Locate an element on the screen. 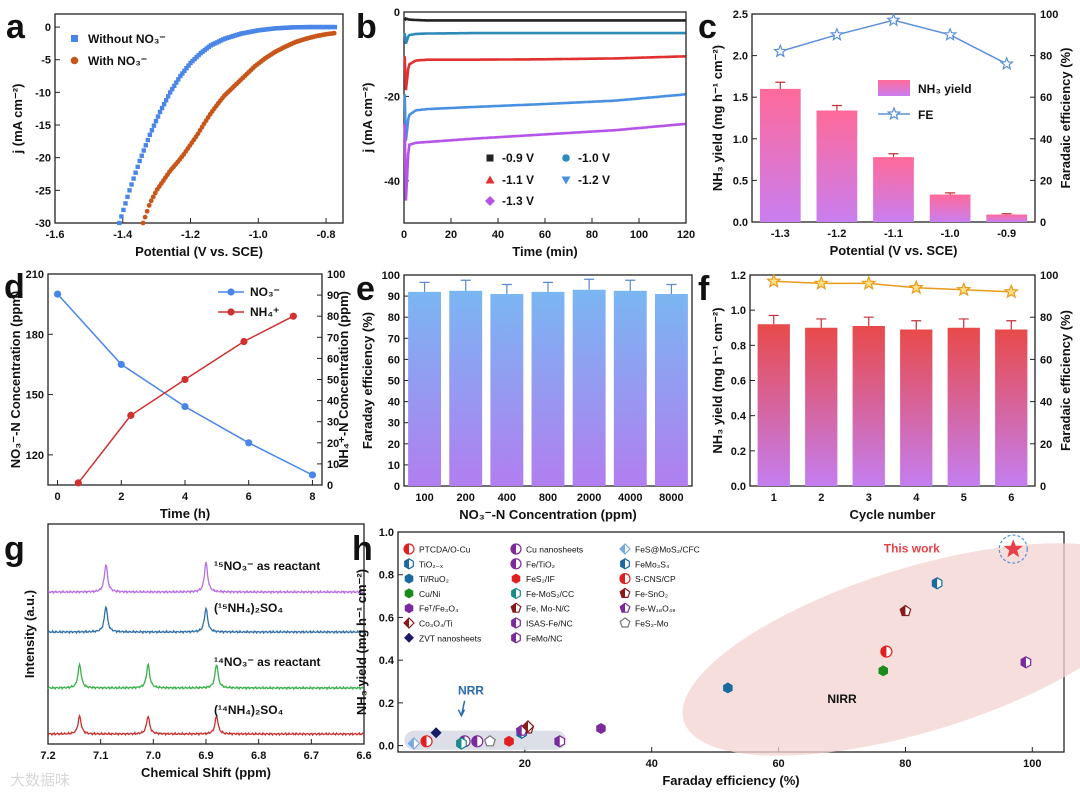 The image size is (1080, 792). x-tick-label: -1.3 is located at coordinates (780, 234).